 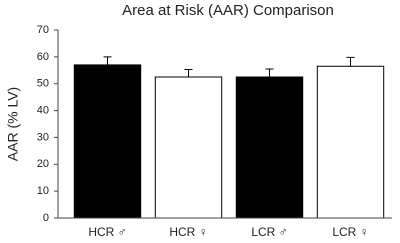 What do you see at coordinates (43, 164) in the screenshot?
I see `y-tick-label: 20` at bounding box center [43, 164].